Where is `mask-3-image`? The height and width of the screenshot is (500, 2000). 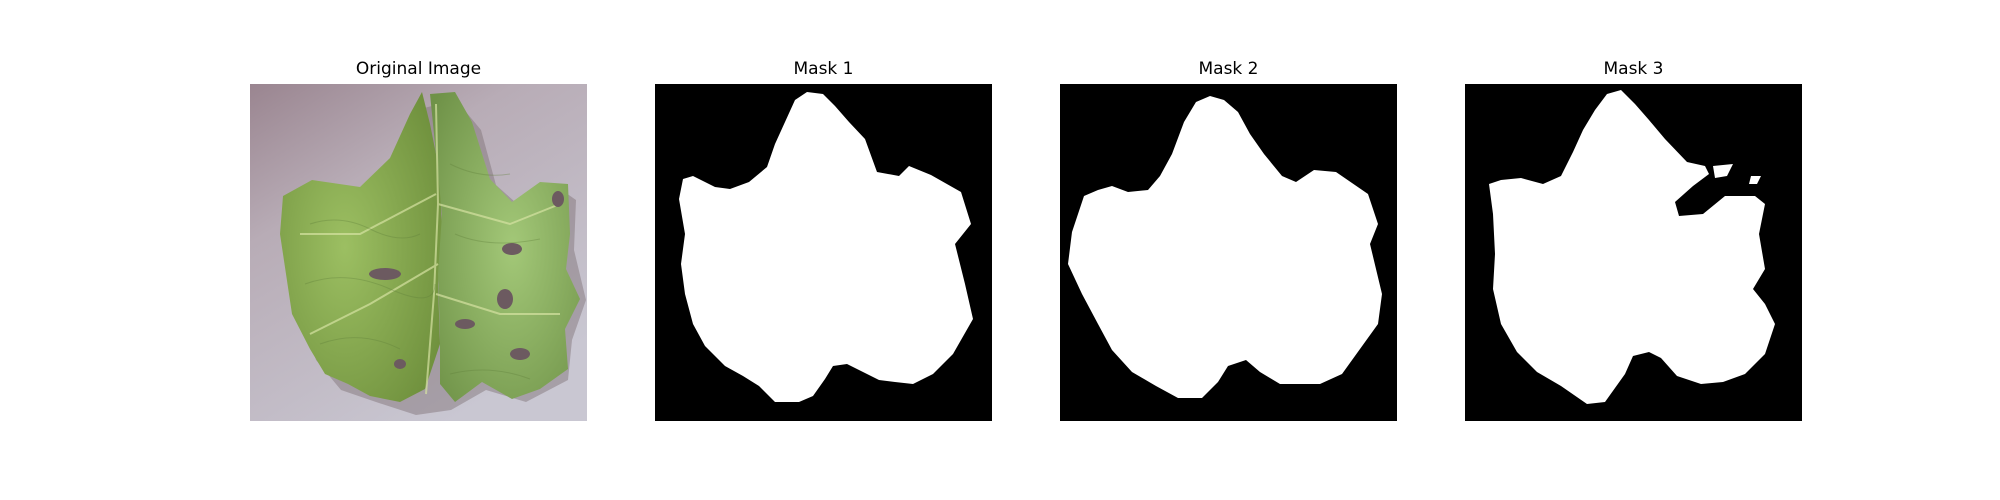 mask-3-image is located at coordinates (1633, 252).